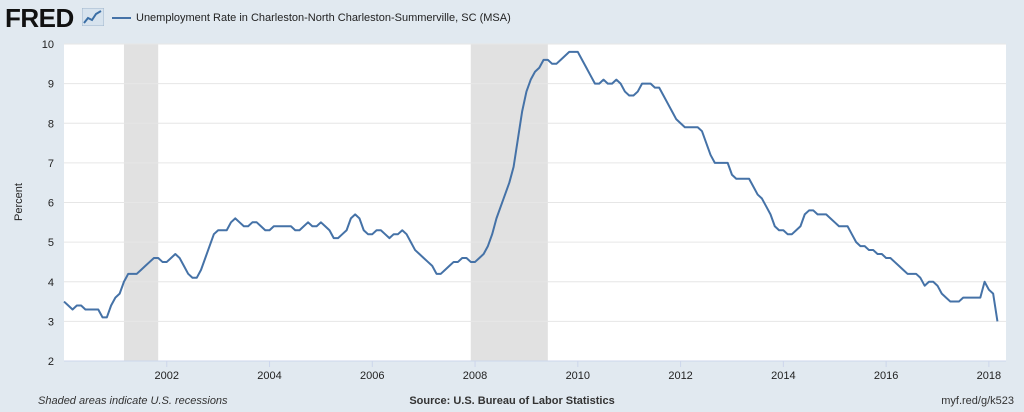 The image size is (1024, 412). What do you see at coordinates (39, 18) in the screenshot?
I see `fred-logo: FRED` at bounding box center [39, 18].